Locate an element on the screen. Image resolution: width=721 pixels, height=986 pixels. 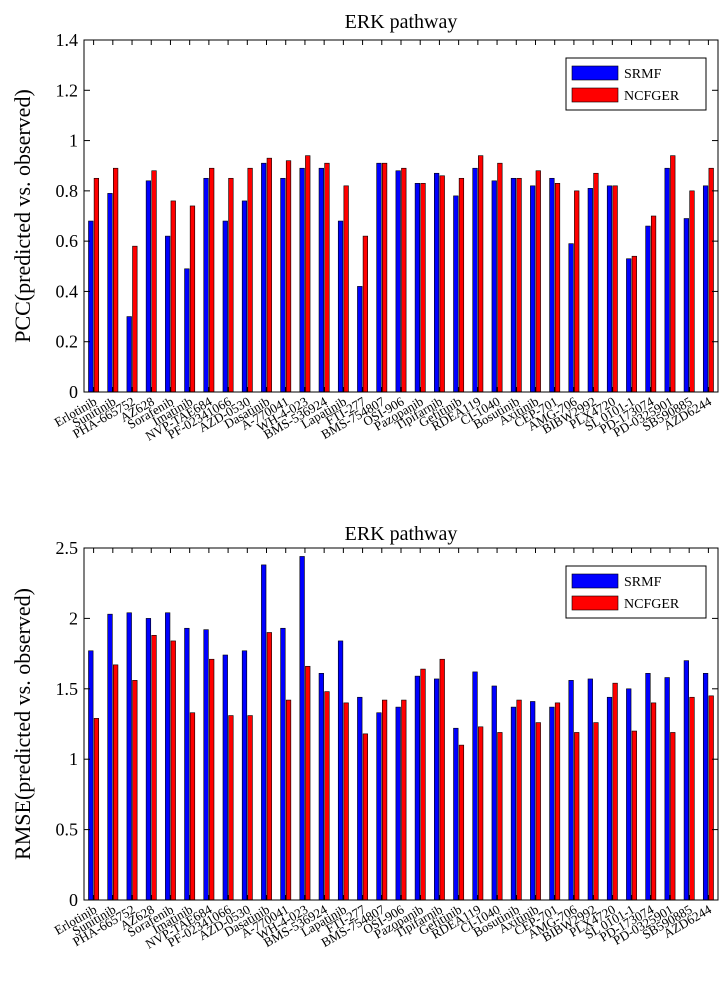
bar-srmf-pazopanib is located at coordinates (417, 288).